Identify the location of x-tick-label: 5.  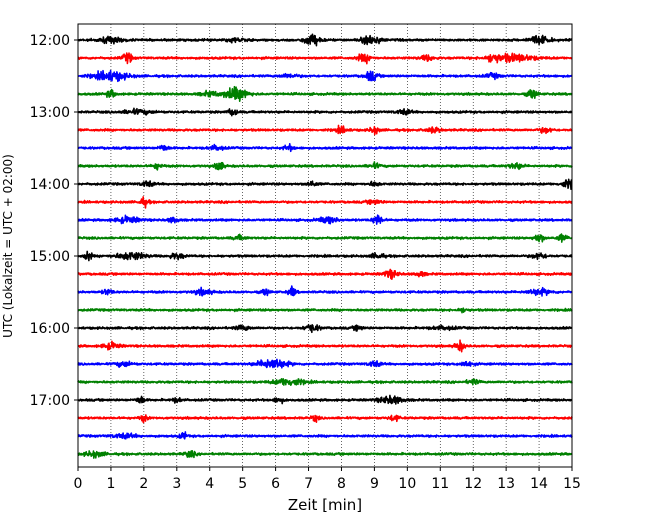
(242, 484).